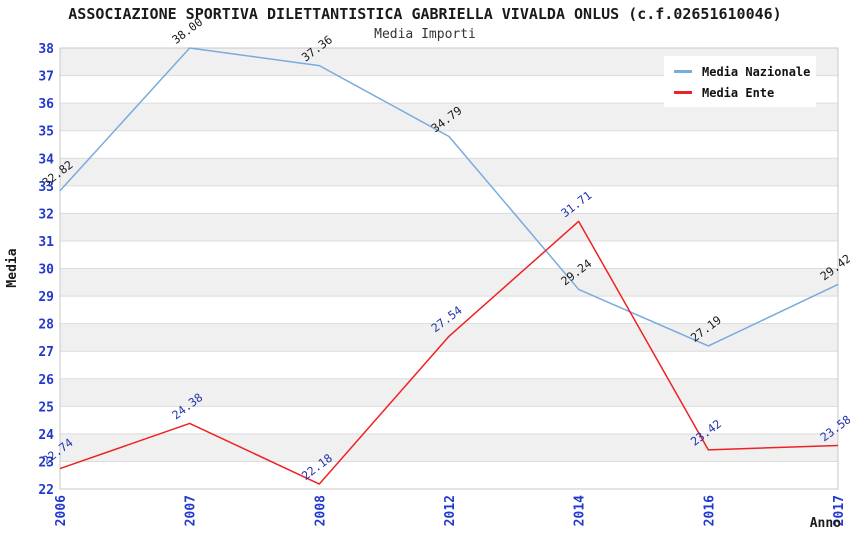 The width and height of the screenshot is (850, 550). I want to click on legend-label: Media Ente, so click(738, 92).